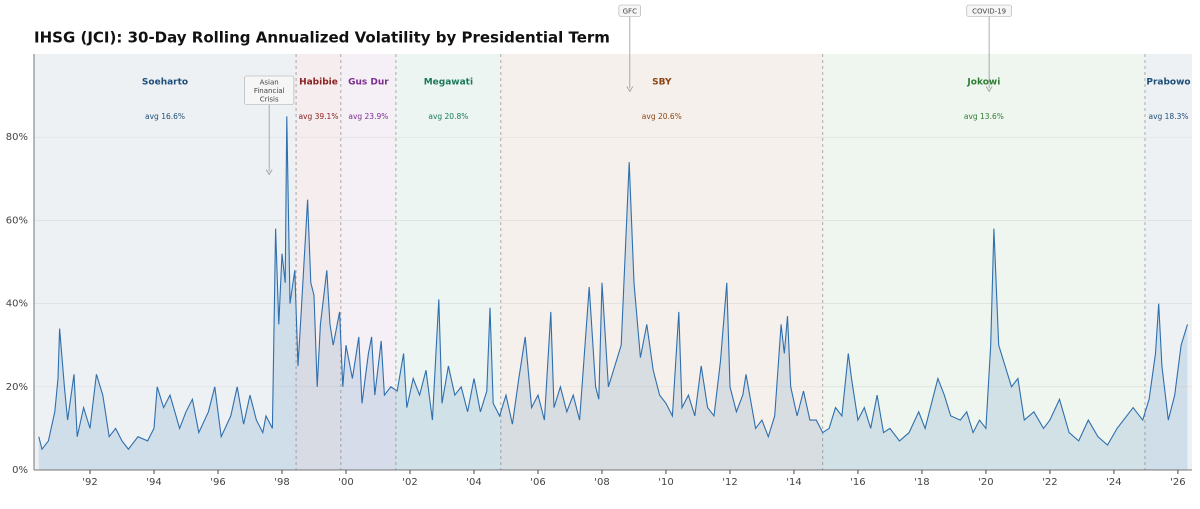  I want to click on x-tick-label: '24, so click(1113, 482).